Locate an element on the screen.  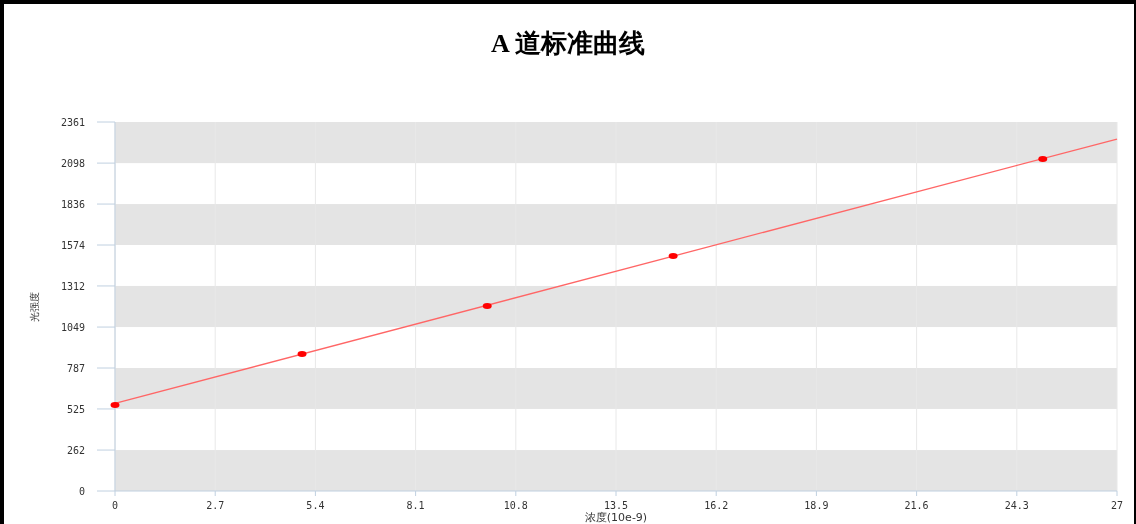
y-tick-label: 262 is located at coordinates (75, 451).